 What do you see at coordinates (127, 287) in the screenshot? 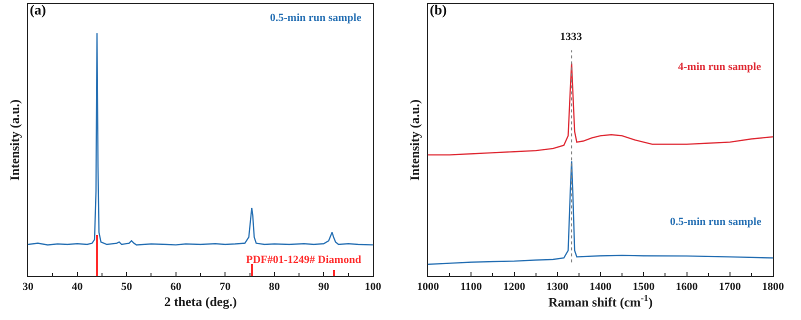
I see `x-tick-label: 50` at bounding box center [127, 287].